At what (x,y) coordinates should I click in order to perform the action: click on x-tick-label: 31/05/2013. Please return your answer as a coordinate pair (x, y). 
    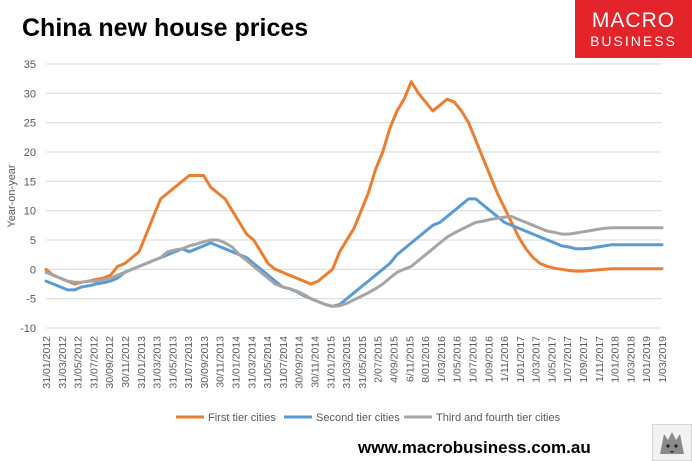
    Looking at the image, I should click on (173, 362).